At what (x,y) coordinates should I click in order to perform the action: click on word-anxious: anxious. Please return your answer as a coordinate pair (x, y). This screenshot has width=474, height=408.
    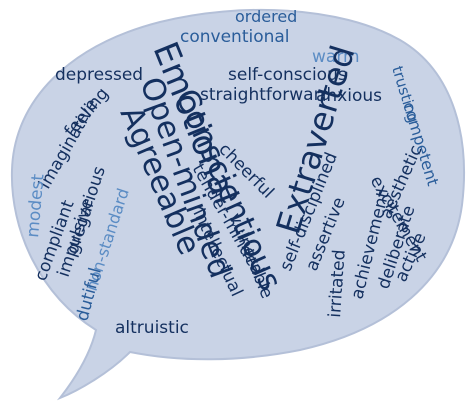
    Looking at the image, I should click on (349, 96).